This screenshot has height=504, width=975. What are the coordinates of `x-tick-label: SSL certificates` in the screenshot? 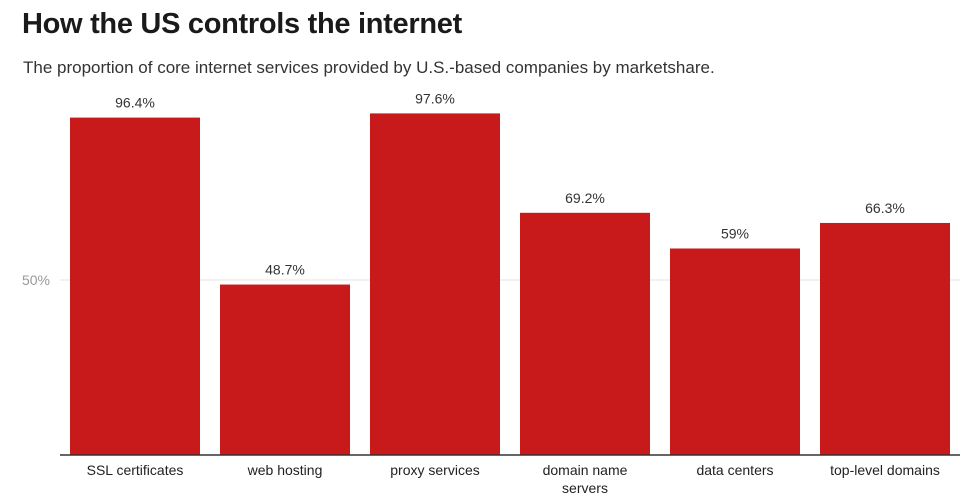 It's located at (135, 470).